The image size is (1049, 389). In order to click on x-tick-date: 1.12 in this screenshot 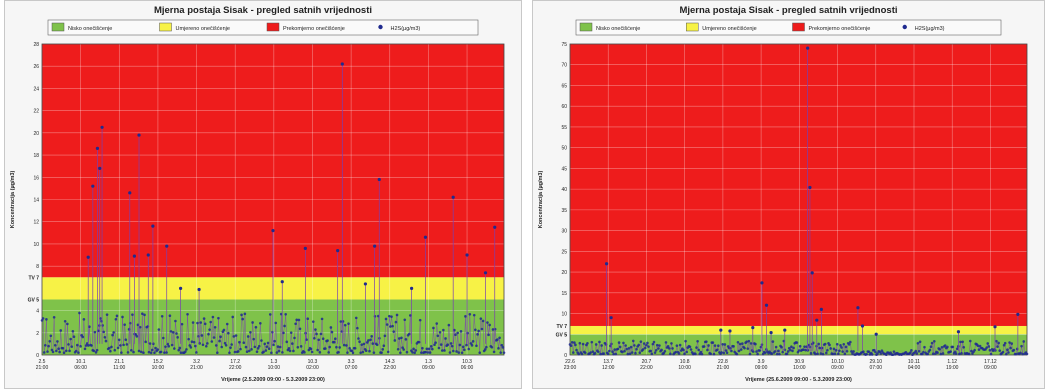, I will do `click(952, 362)`.